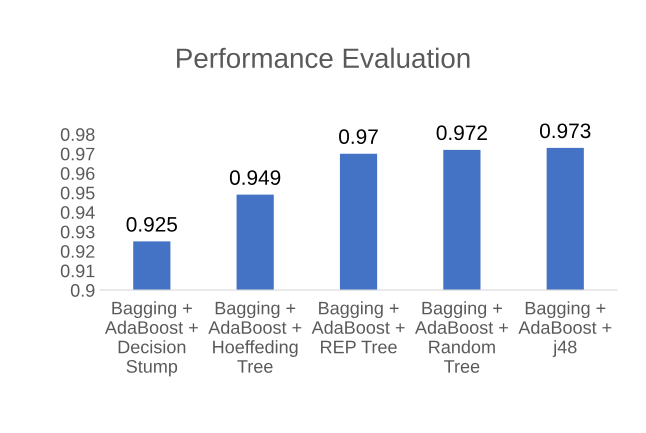  I want to click on y-tick-label: 0.94, so click(77, 212).